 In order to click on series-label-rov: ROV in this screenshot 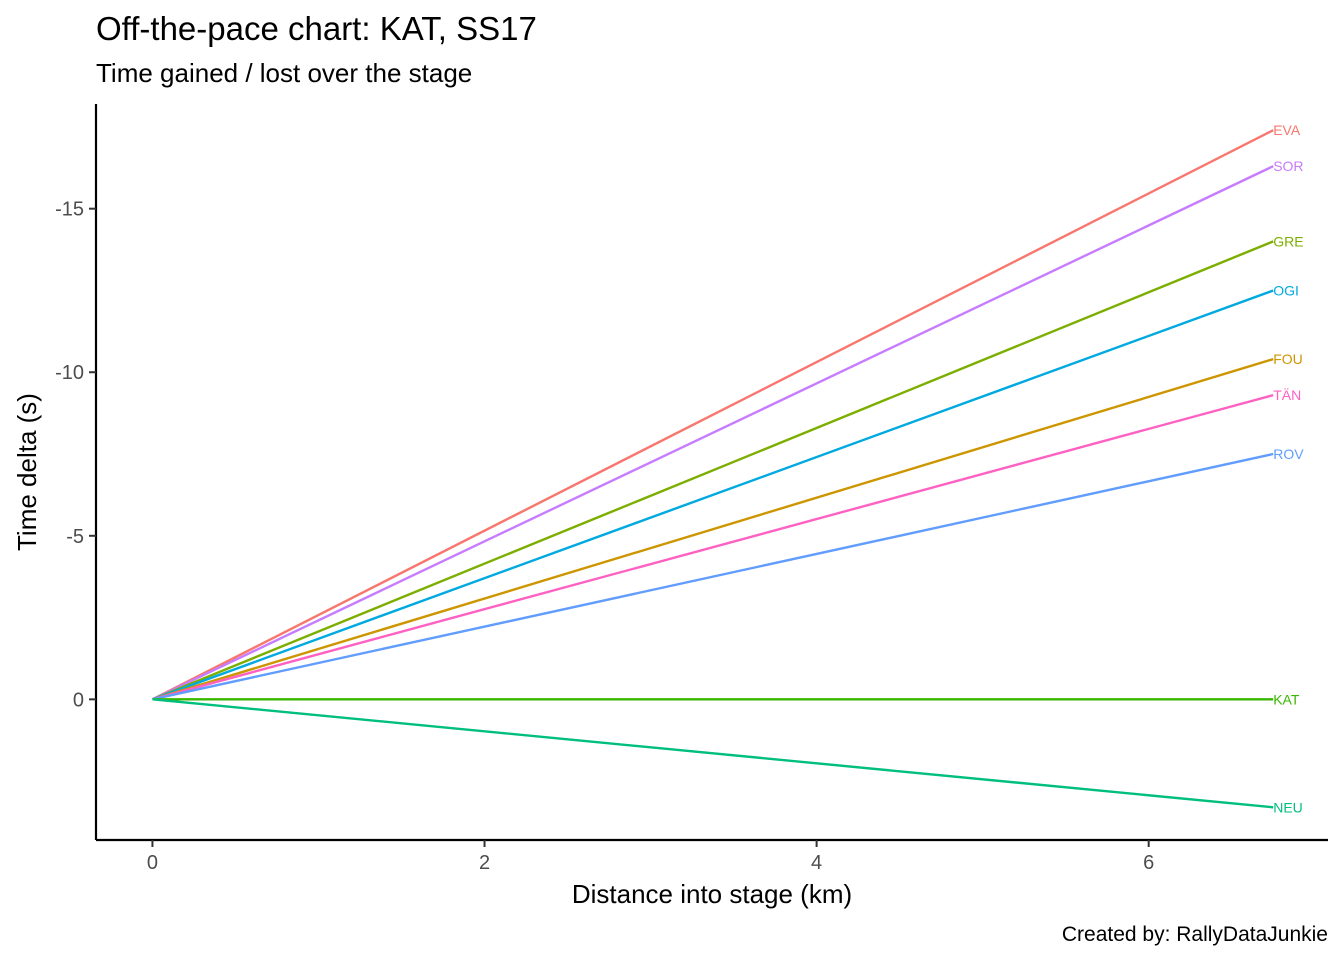, I will do `click(1288, 454)`.